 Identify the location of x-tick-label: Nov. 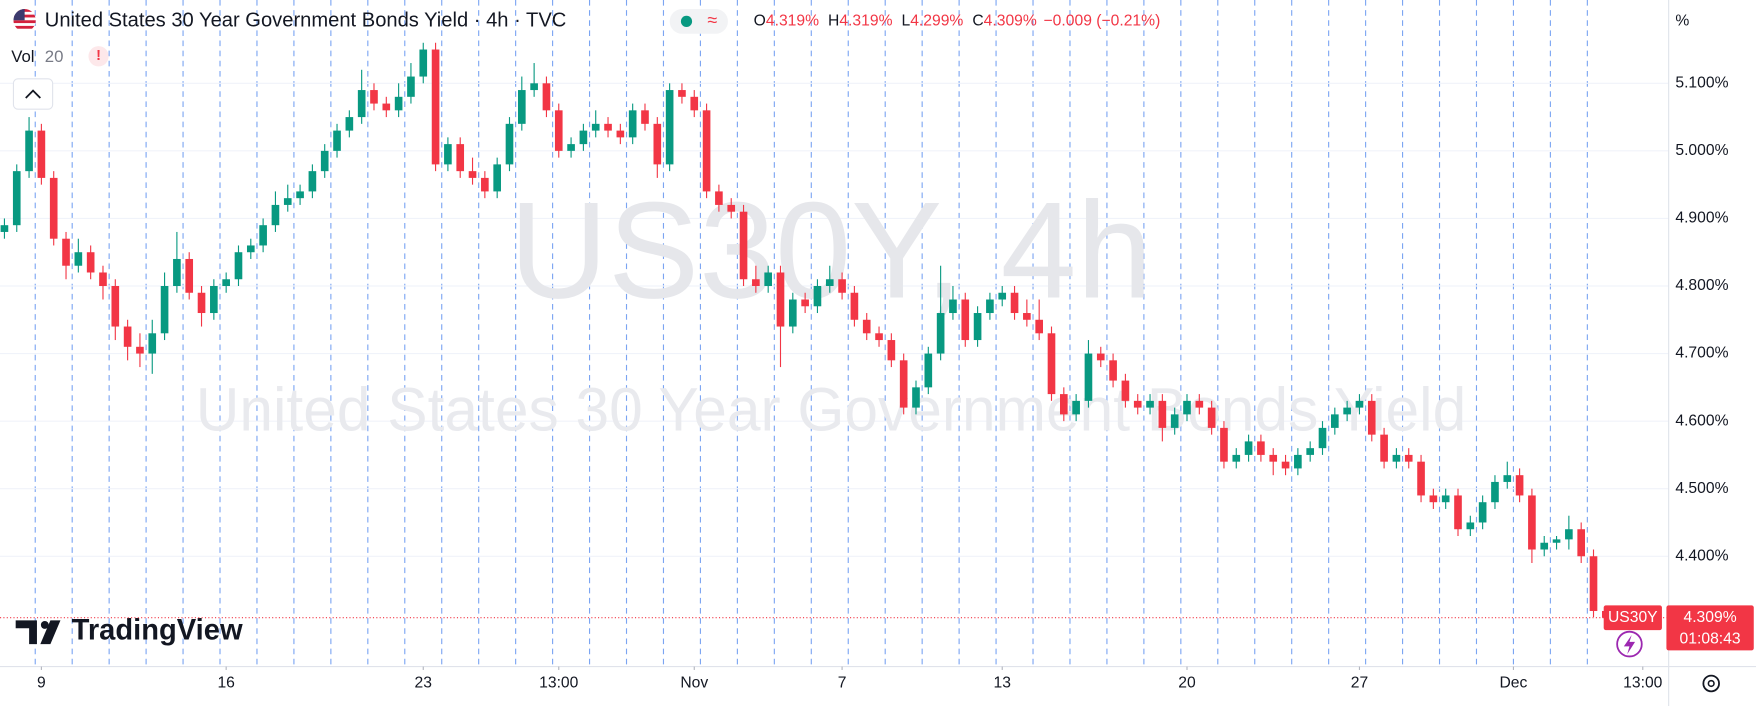
(694, 683).